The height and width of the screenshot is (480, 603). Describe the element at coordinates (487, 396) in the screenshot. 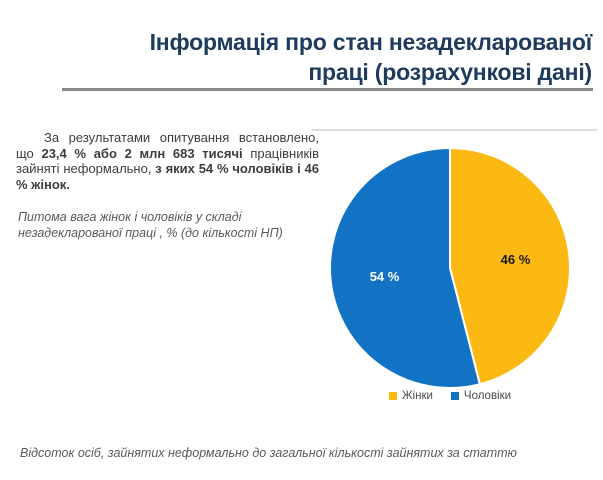

I see `legend-label: Чоловіки` at that location.